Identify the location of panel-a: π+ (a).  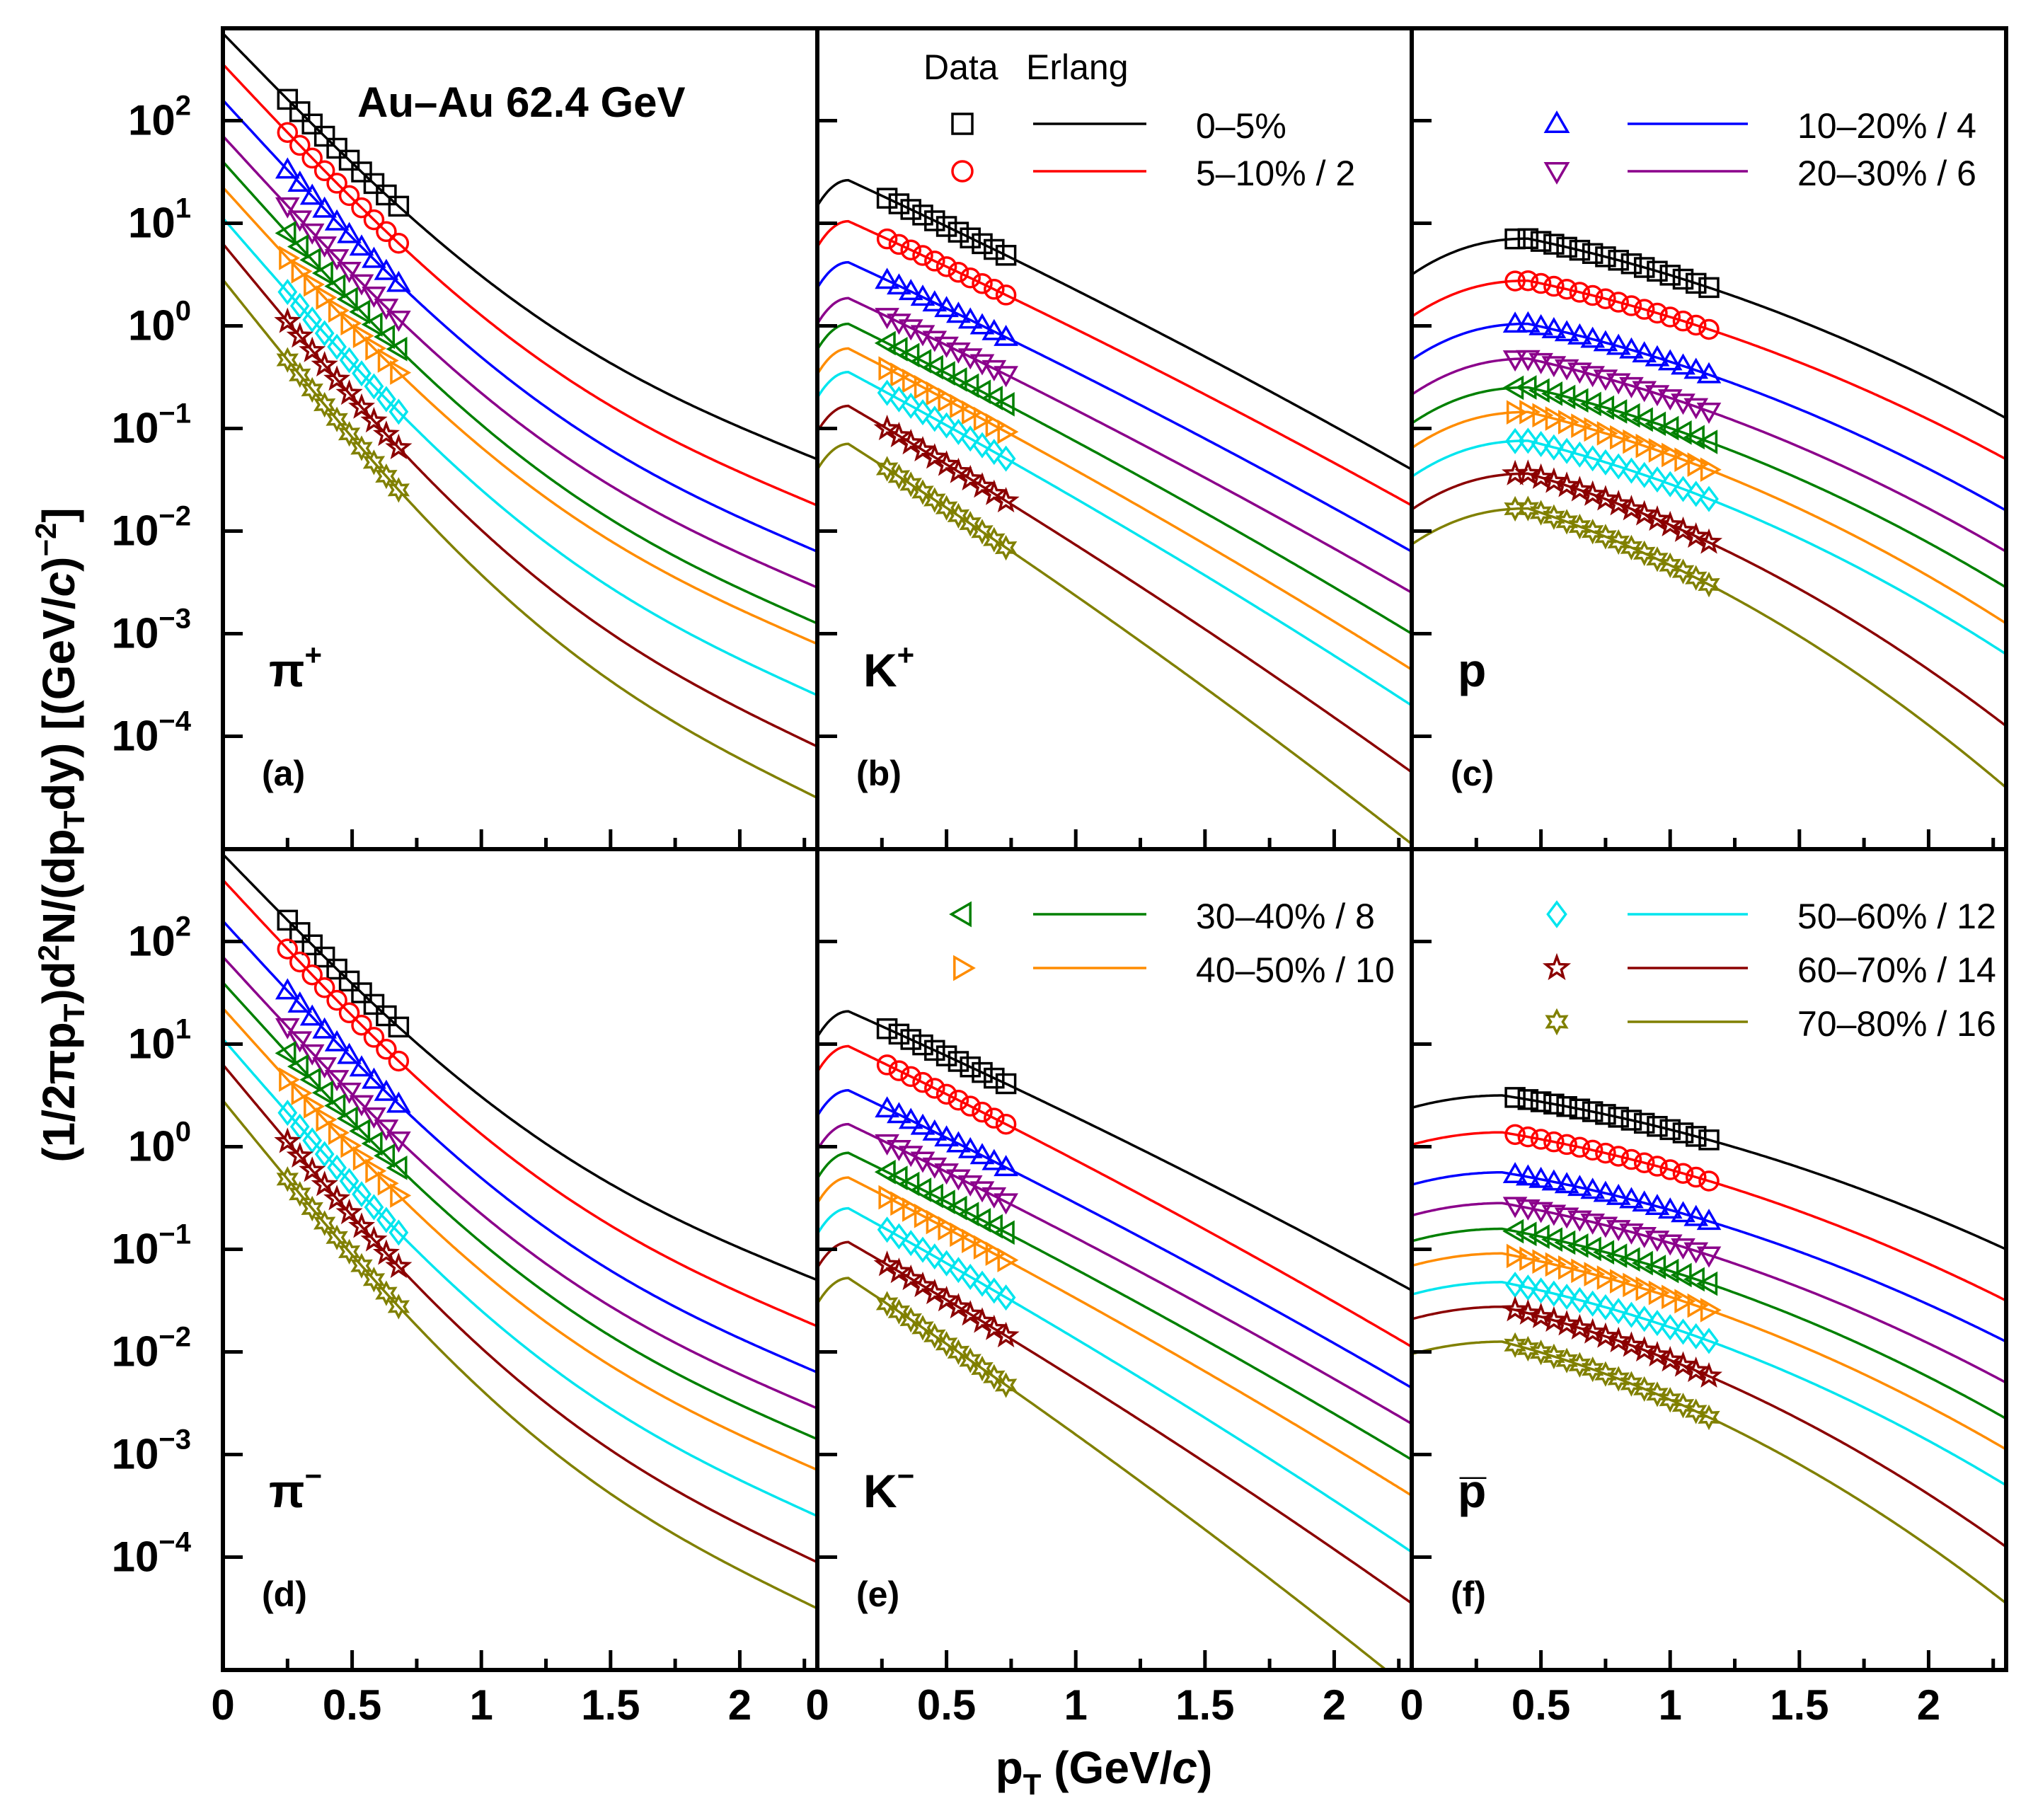
(520, 439).